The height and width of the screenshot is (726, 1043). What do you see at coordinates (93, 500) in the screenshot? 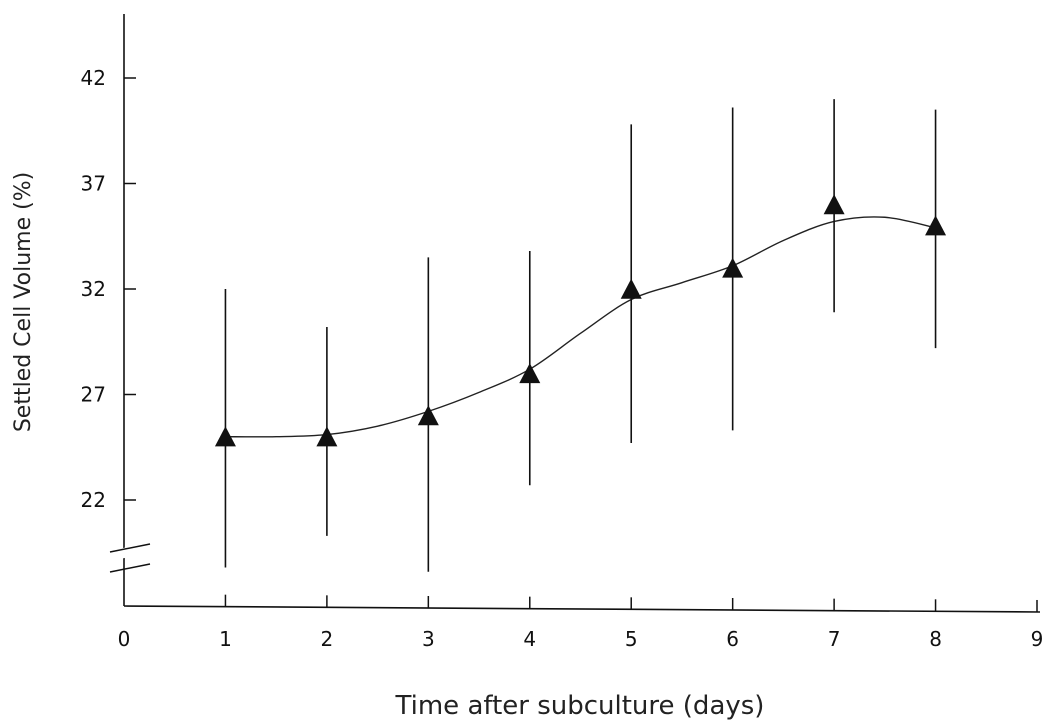
I see `y-tick-label: 22` at bounding box center [93, 500].